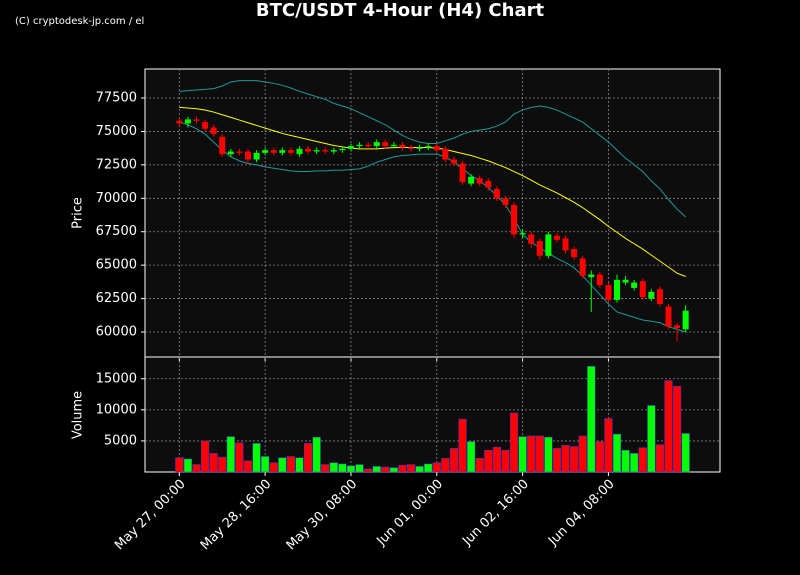  What do you see at coordinates (116, 98) in the screenshot?
I see `y-tick-label: 77500` at bounding box center [116, 98].